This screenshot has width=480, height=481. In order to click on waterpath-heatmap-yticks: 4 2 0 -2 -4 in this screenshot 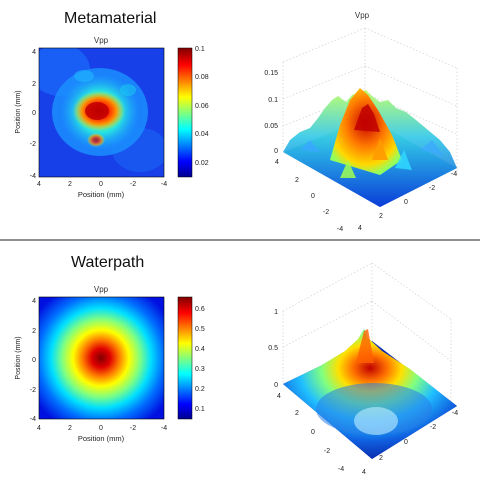, I will do `click(33, 360)`.